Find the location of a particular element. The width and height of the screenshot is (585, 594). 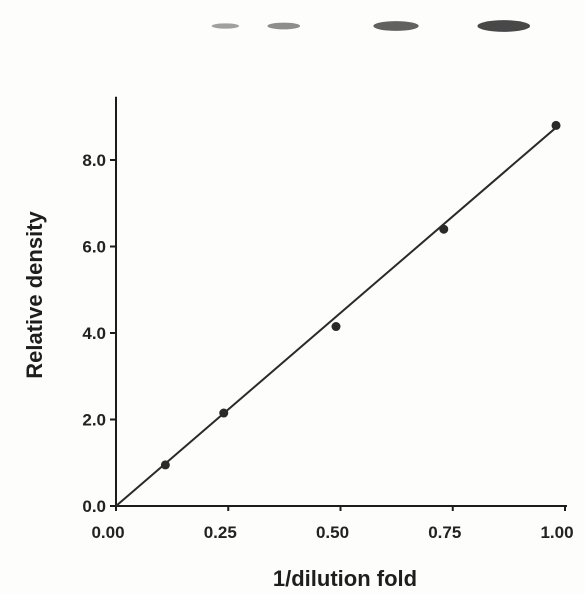

x-tick-label: 0.25 is located at coordinates (220, 532).